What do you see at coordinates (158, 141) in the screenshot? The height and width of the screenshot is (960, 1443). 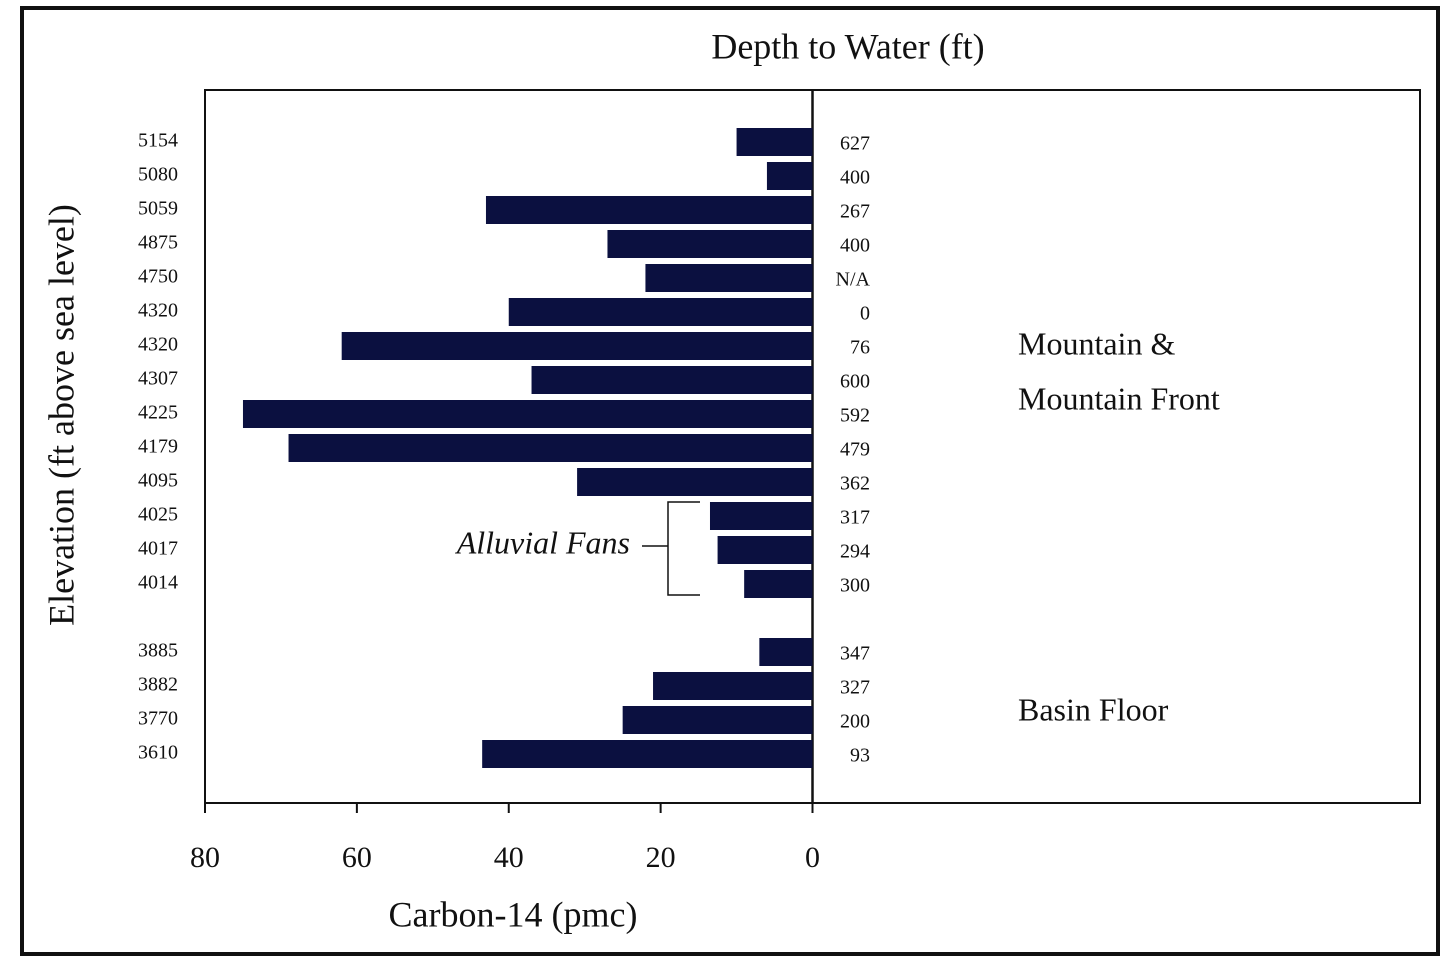 I see `y-tick-label: 5154` at bounding box center [158, 141].